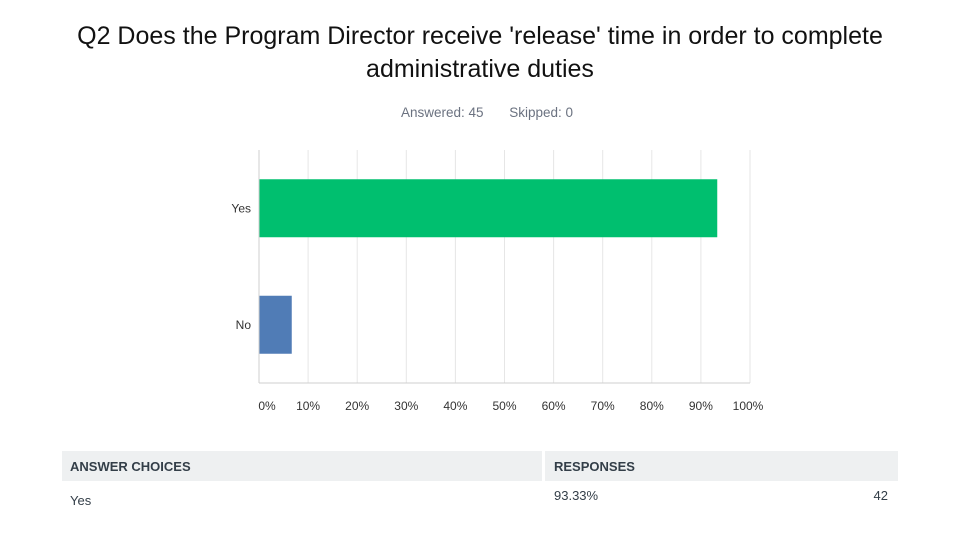  I want to click on y-tick-label-no: No, so click(244, 325).